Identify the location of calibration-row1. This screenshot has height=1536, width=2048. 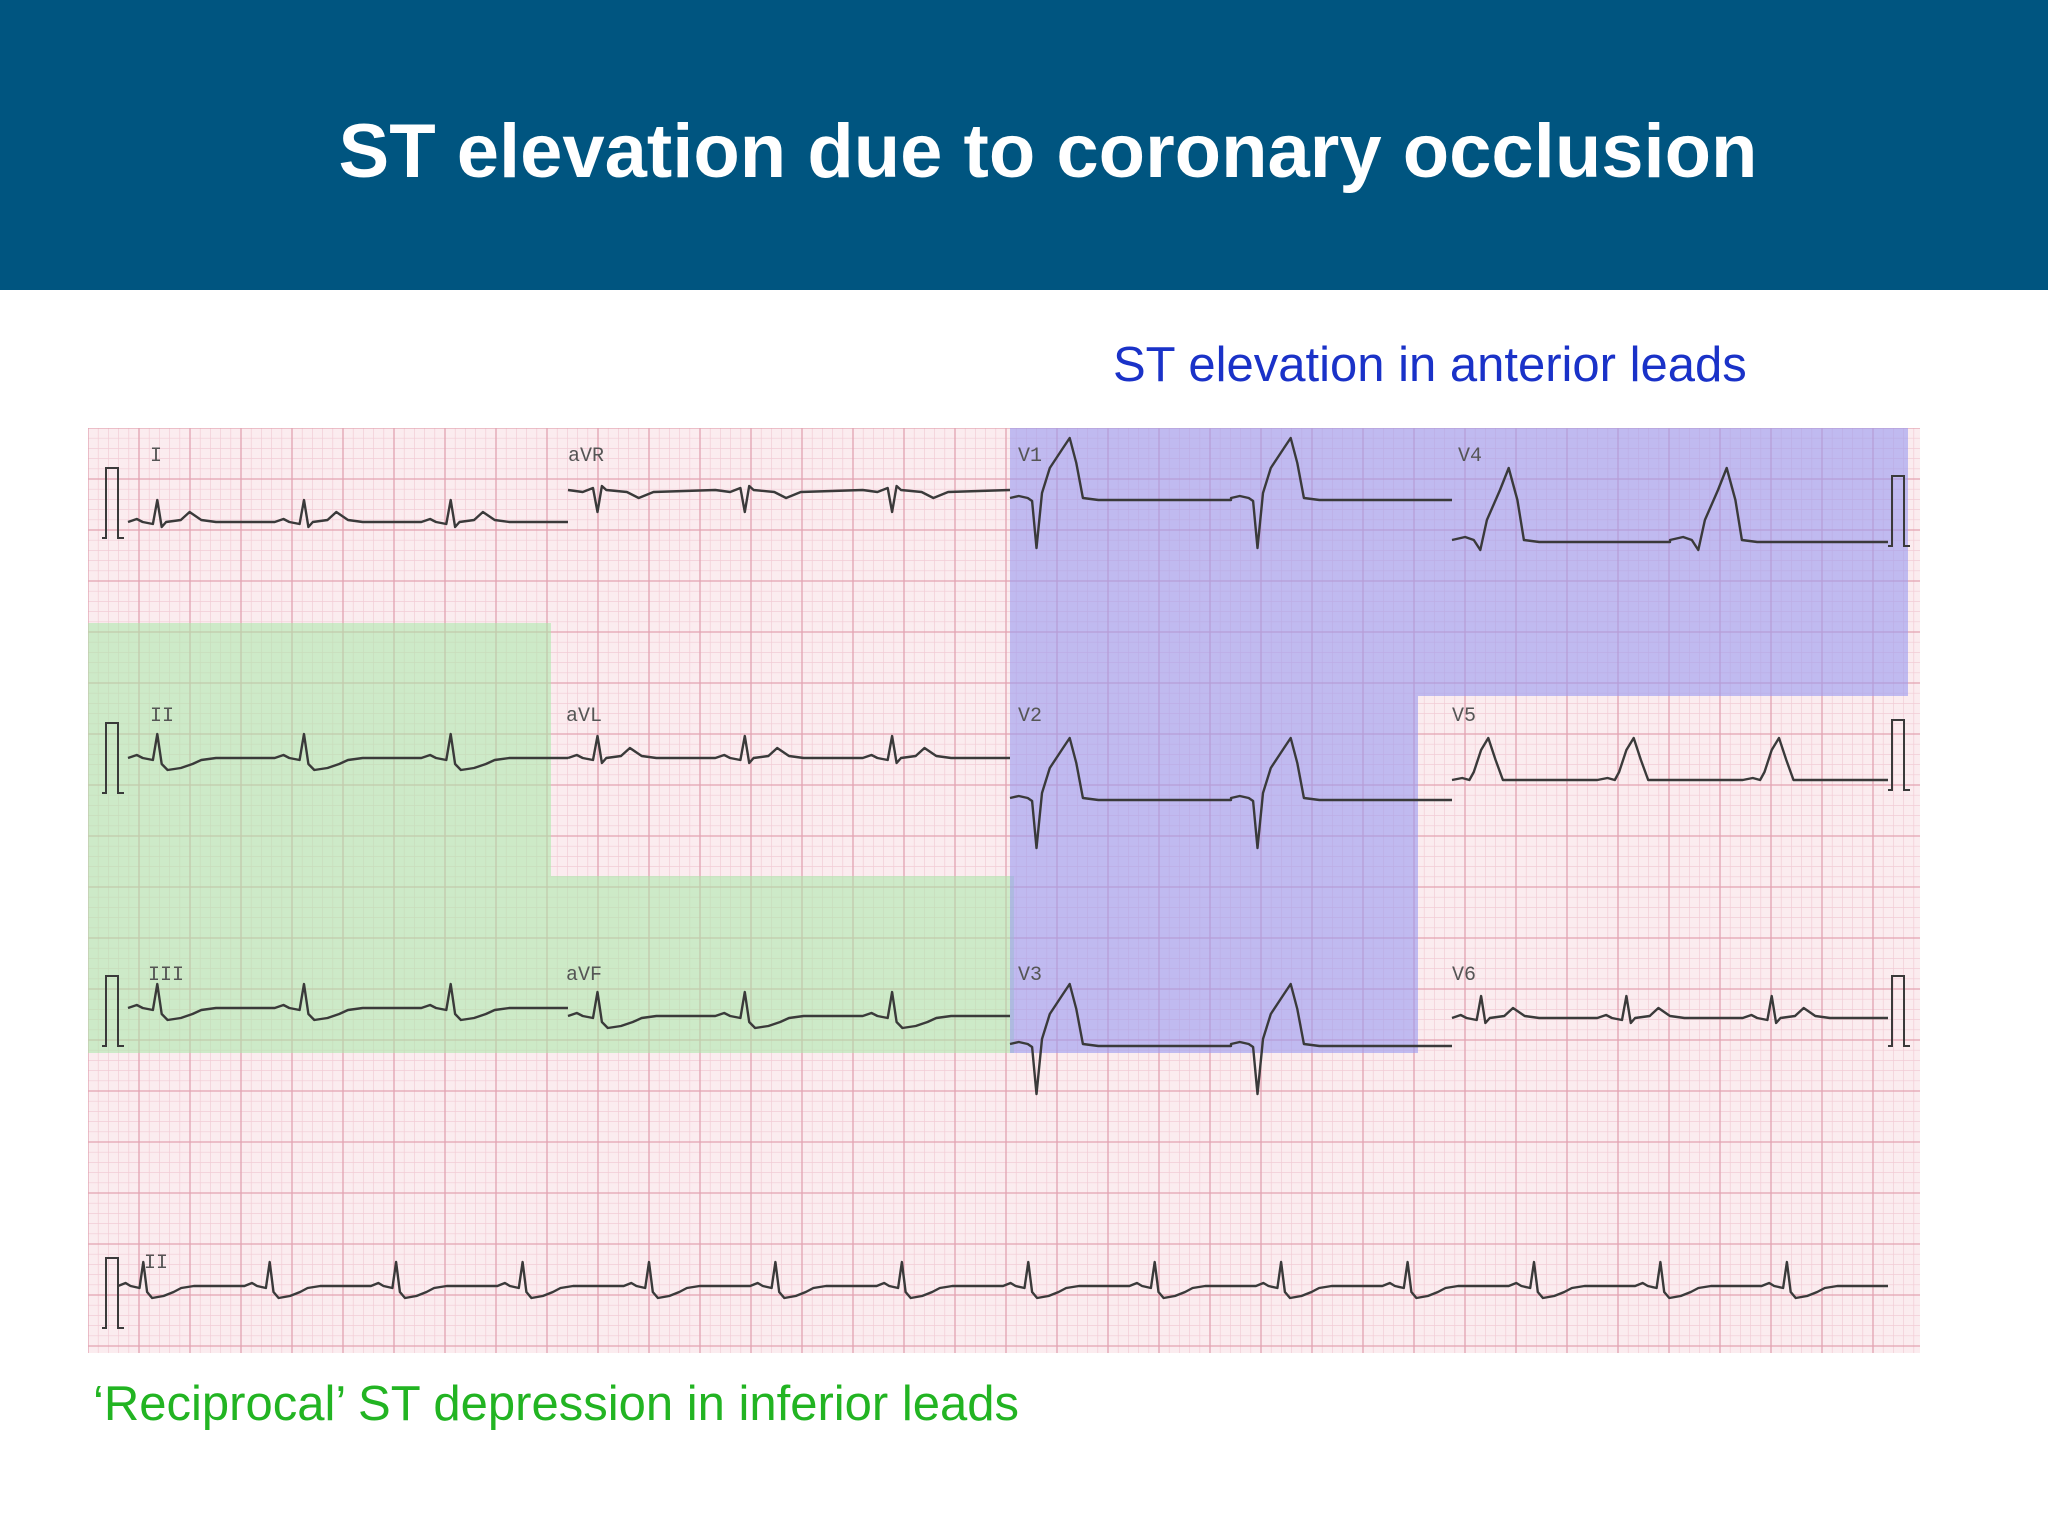
(113, 503).